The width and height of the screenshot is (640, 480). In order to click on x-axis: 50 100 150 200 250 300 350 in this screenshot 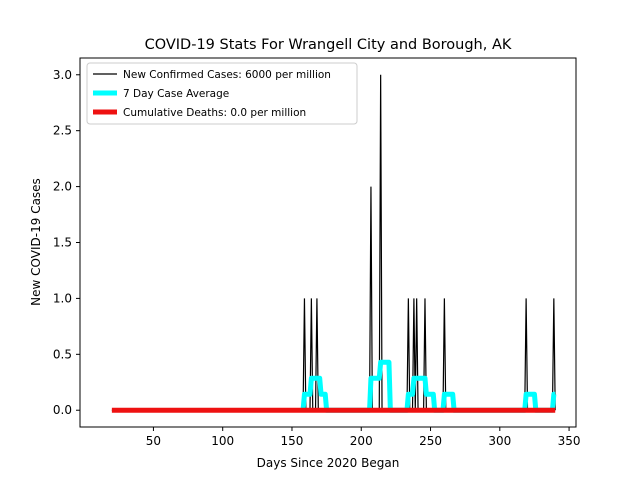, I will do `click(363, 437)`.